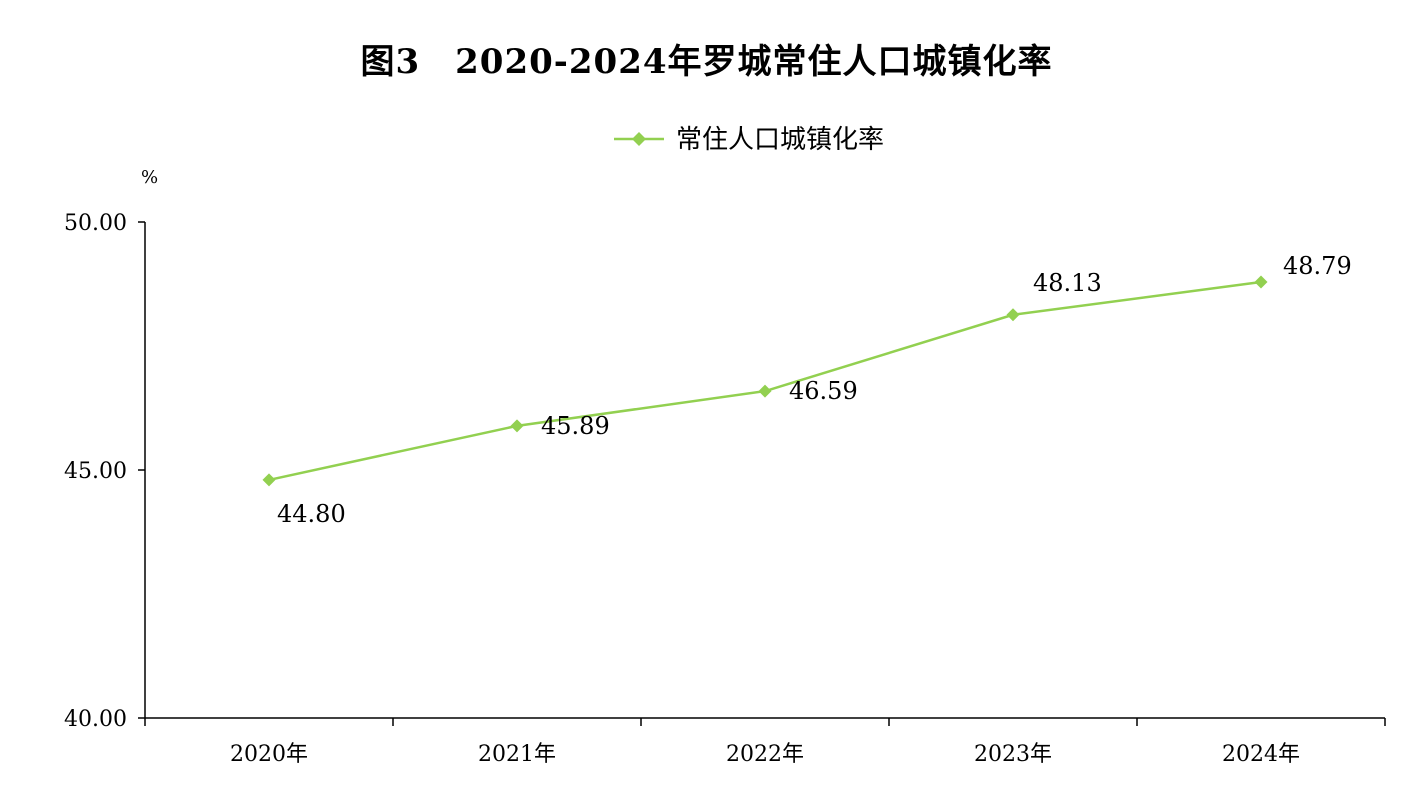  What do you see at coordinates (311, 514) in the screenshot?
I see `data-label: 44.80` at bounding box center [311, 514].